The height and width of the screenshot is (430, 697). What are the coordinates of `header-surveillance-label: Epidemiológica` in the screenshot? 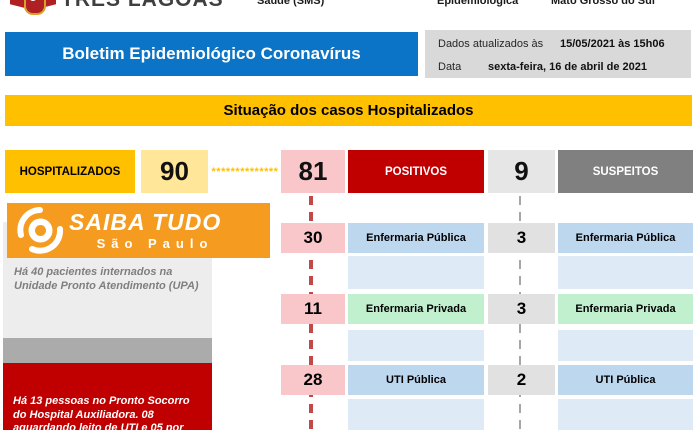 It's located at (478, 3).